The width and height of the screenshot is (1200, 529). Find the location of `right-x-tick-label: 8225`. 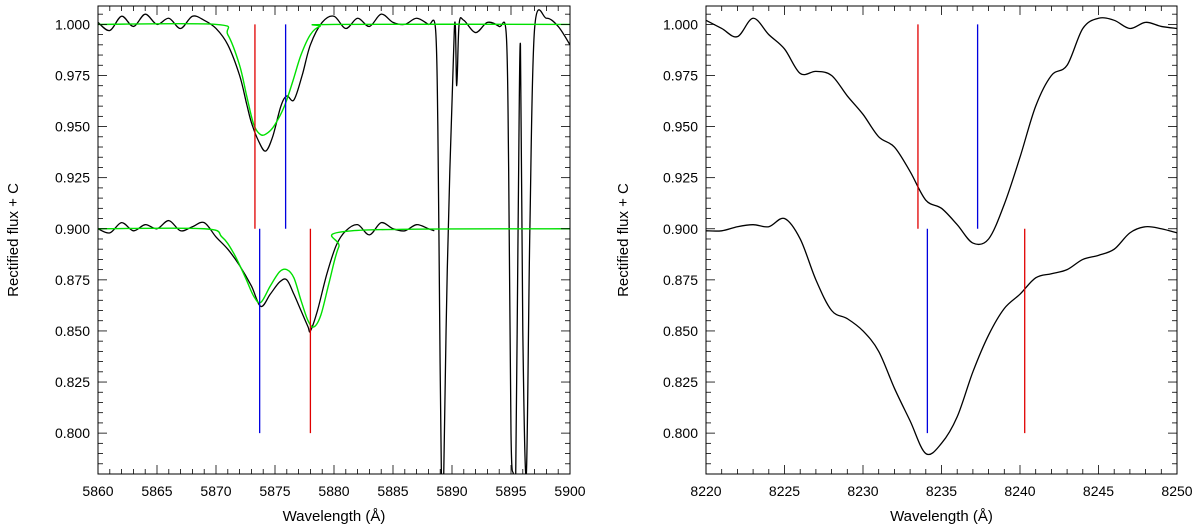

right-x-tick-label: 8225 is located at coordinates (784, 491).